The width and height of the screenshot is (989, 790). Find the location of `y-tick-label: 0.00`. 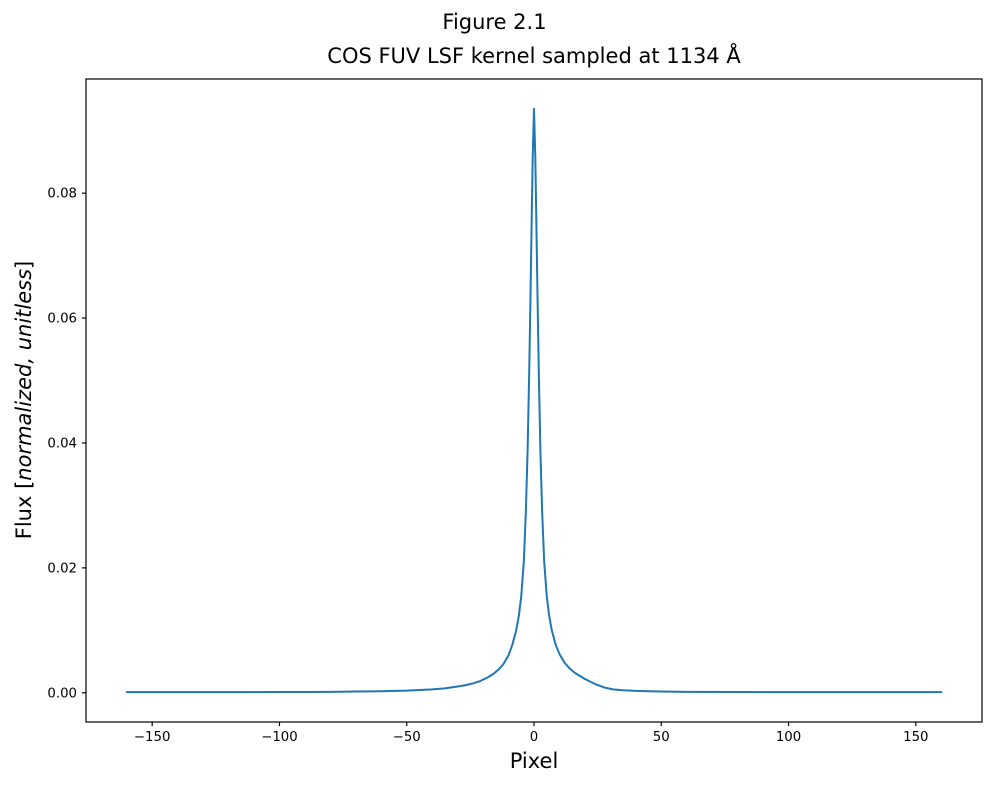

y-tick-label: 0.00 is located at coordinates (62, 693).